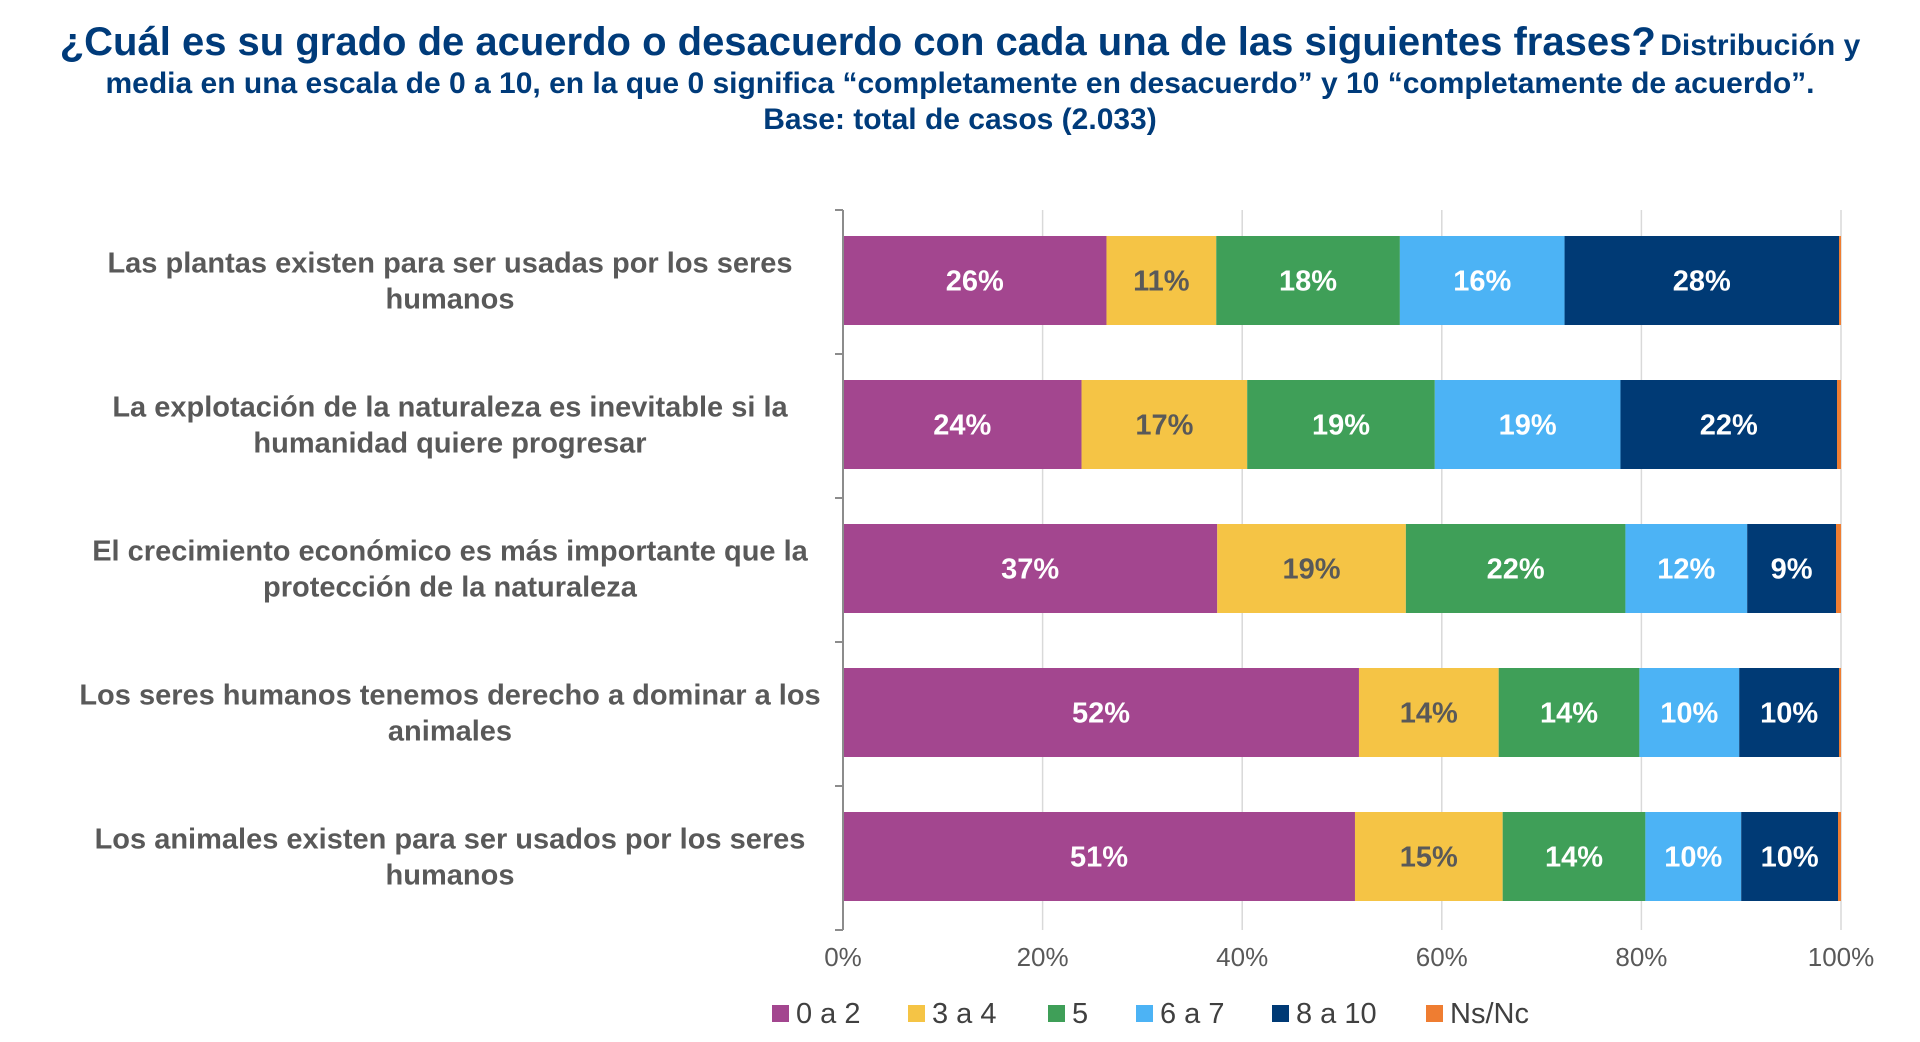 This screenshot has width=1920, height=1042. I want to click on chart-base-note: Base: total de casos (2.033), so click(960, 119).